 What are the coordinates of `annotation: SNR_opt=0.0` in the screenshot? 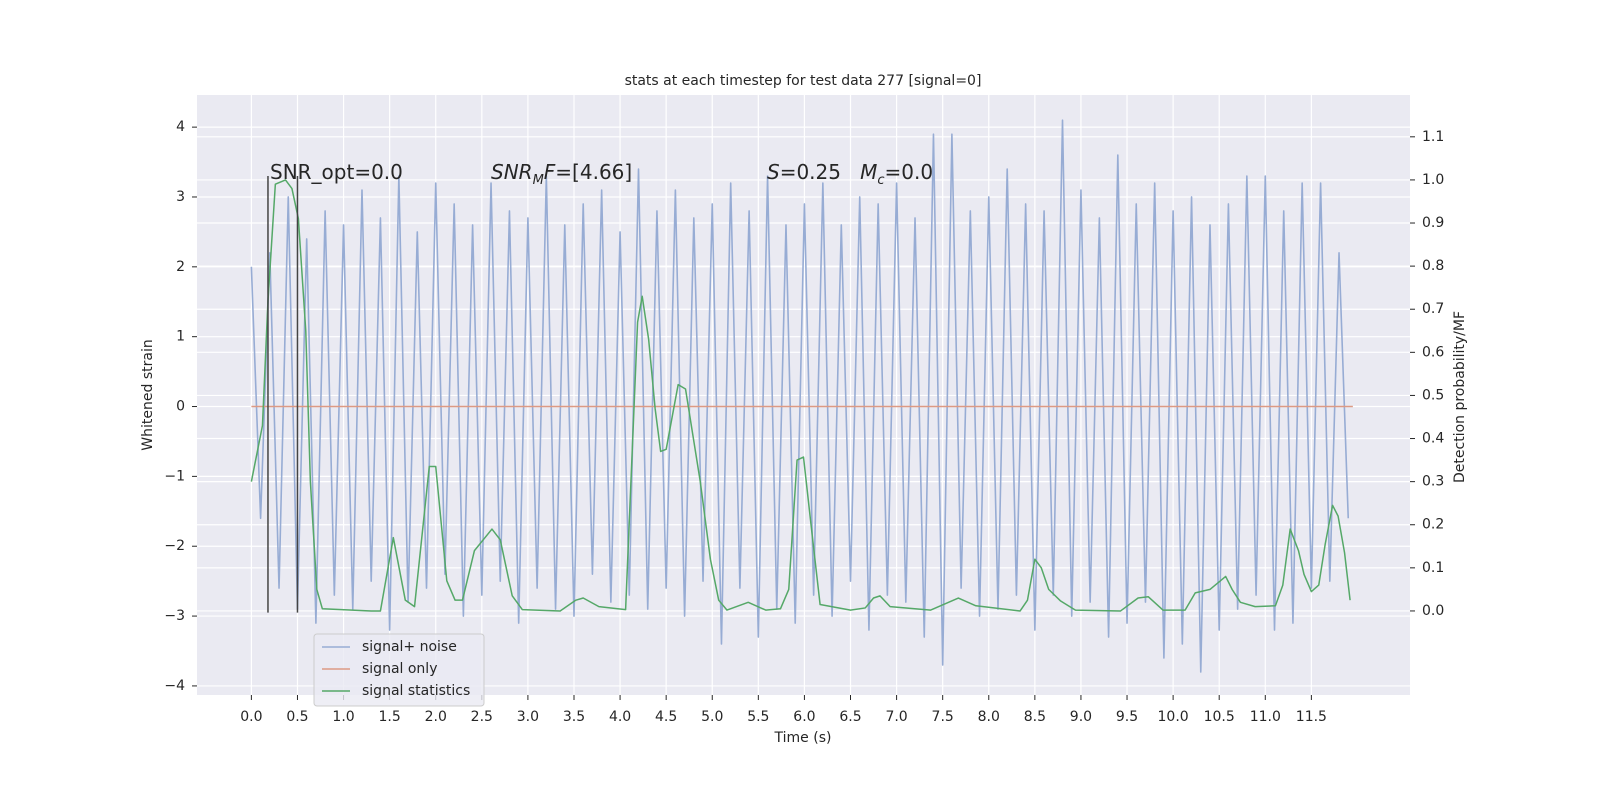 It's located at (336, 172).